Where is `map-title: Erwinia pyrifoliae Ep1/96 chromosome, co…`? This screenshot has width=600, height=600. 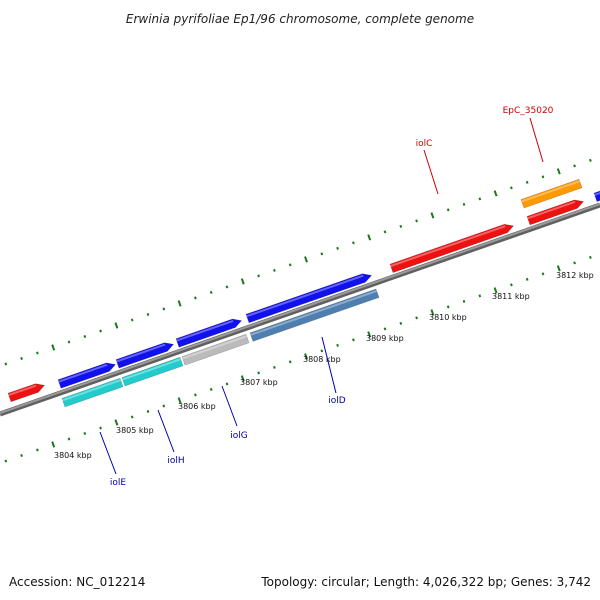 map-title: Erwinia pyrifoliae Ep1/96 chromosome, co… is located at coordinates (300, 19).